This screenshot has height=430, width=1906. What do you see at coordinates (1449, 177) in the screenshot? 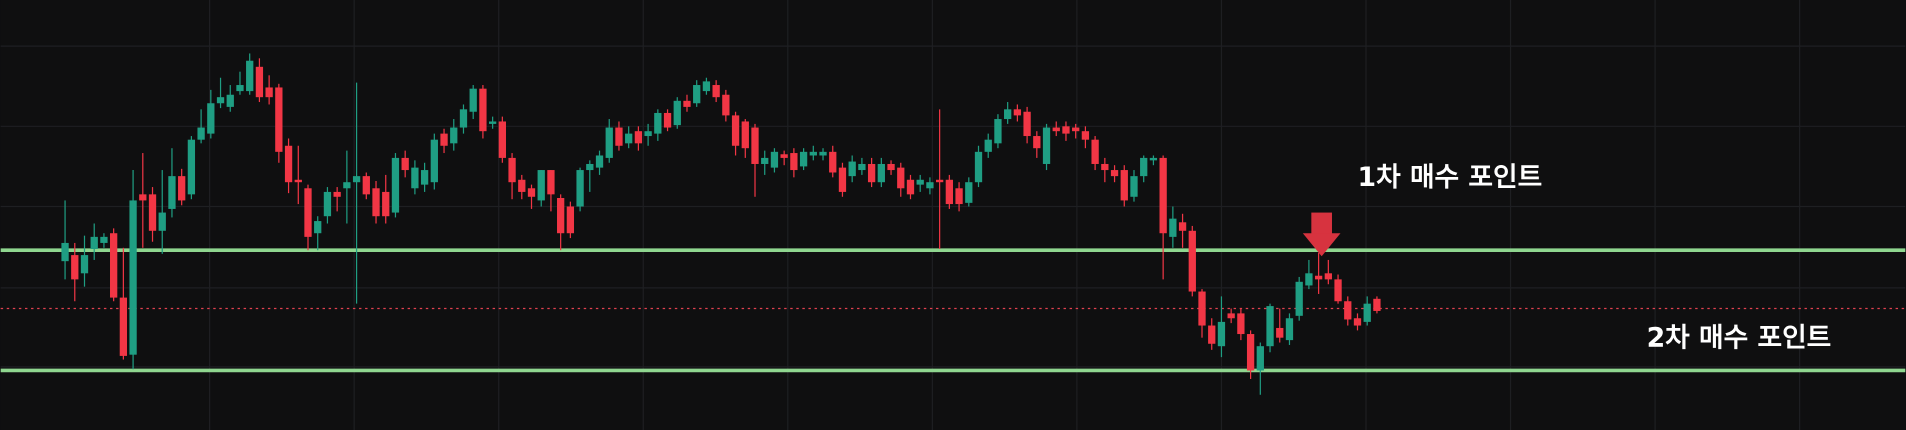
I see `annotation: 1차 매수 포인트` at bounding box center [1449, 177].